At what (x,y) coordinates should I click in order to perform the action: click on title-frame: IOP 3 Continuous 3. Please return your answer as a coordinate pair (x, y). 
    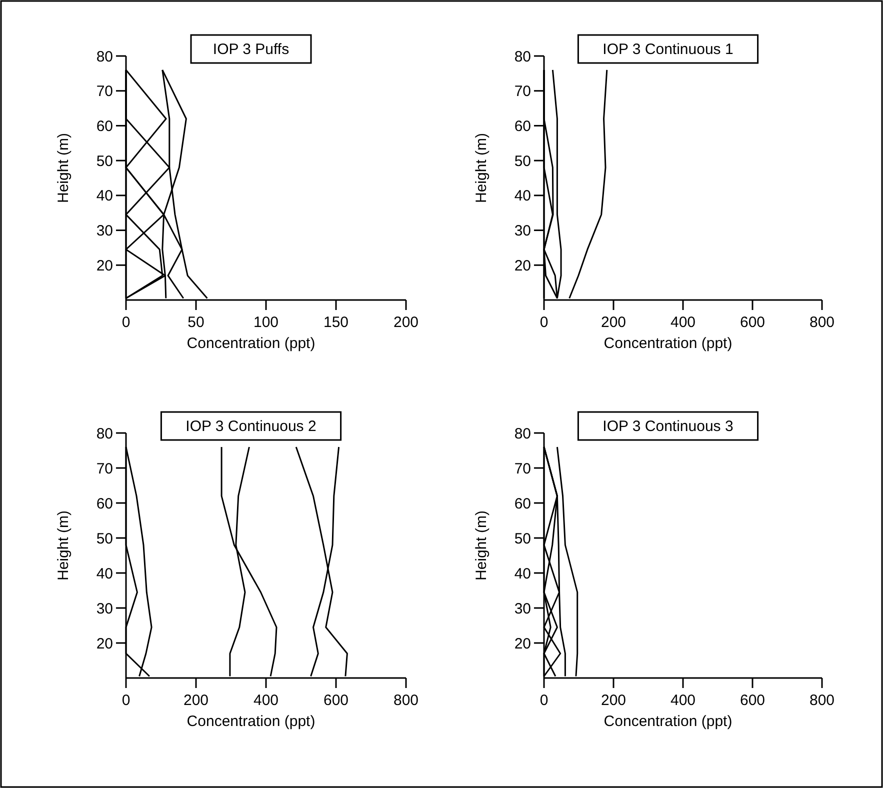
    Looking at the image, I should click on (668, 426).